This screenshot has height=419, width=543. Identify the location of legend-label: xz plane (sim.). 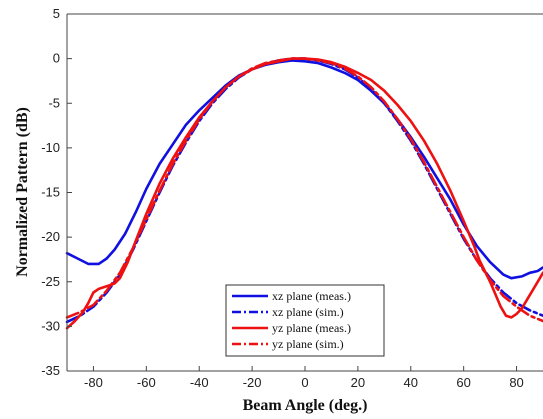
(308, 312).